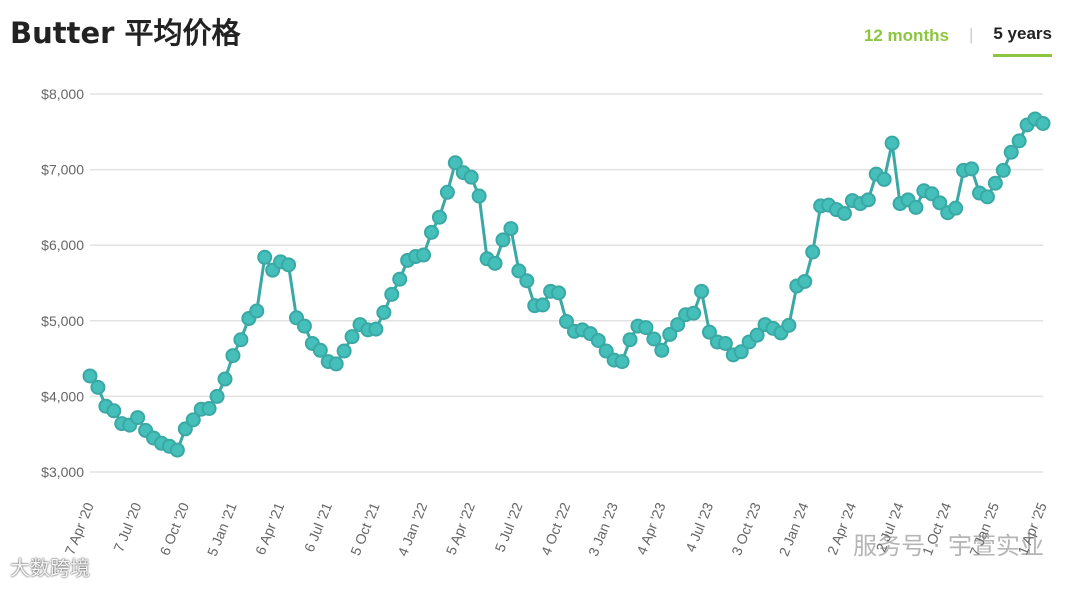 The height and width of the screenshot is (589, 1080). Describe the element at coordinates (318, 527) in the screenshot. I see `x-tick-label: 6 Jul '21` at that location.